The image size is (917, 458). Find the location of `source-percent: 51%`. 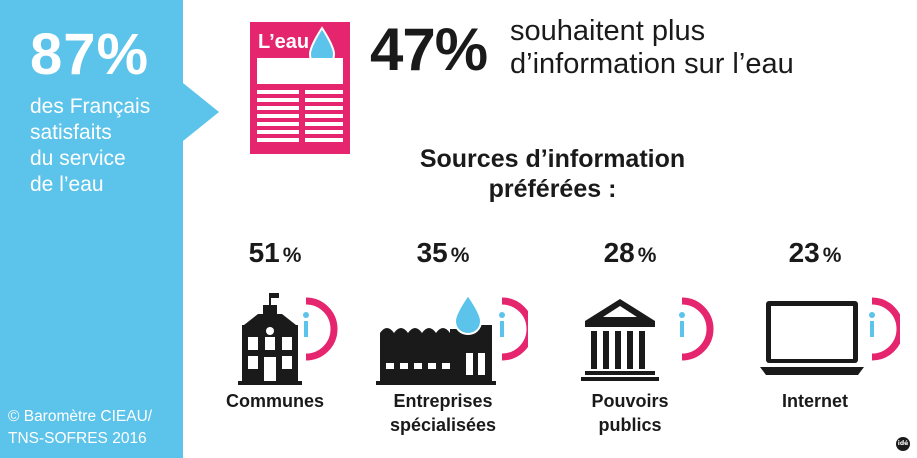

source-percent: 51% is located at coordinates (275, 254).